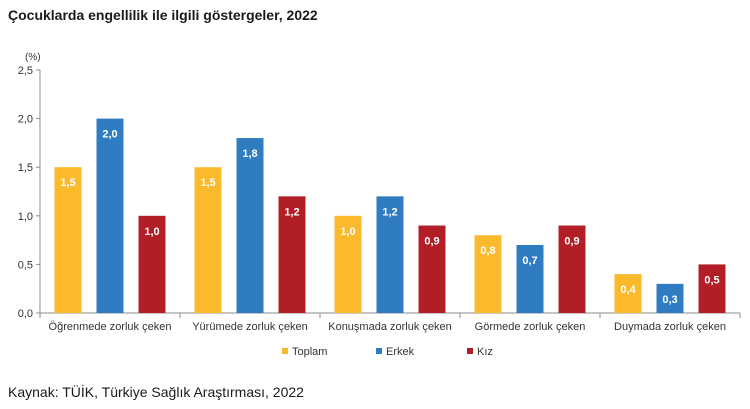 The width and height of the screenshot is (750, 409). What do you see at coordinates (711, 280) in the screenshot?
I see `bar-value-label: 0,5` at bounding box center [711, 280].